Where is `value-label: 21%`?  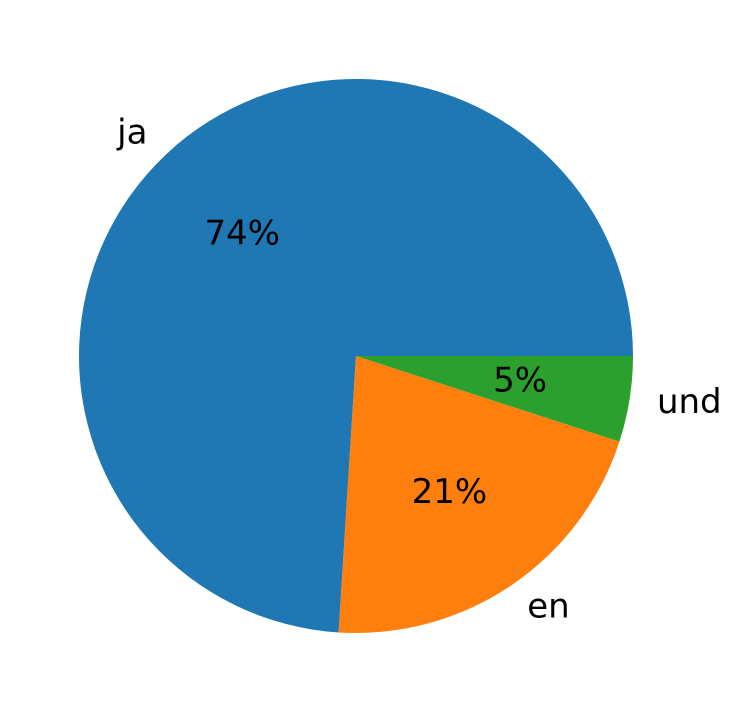 value-label: 21% is located at coordinates (450, 492).